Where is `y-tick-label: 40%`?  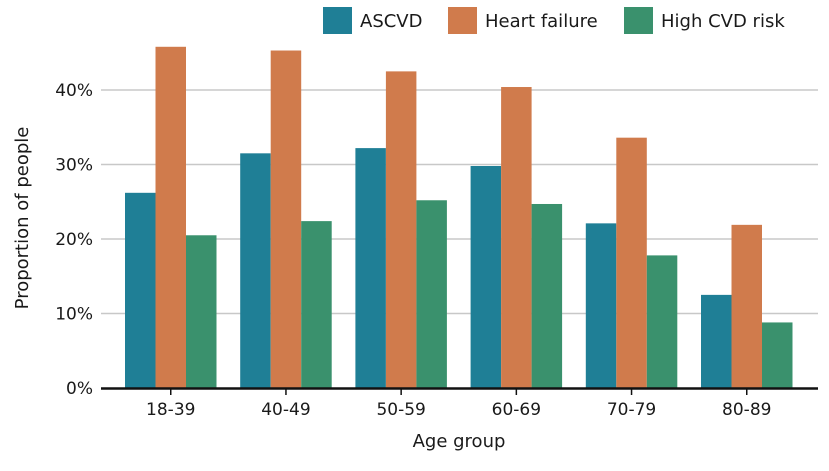
y-tick-label: 40% is located at coordinates (74, 91).